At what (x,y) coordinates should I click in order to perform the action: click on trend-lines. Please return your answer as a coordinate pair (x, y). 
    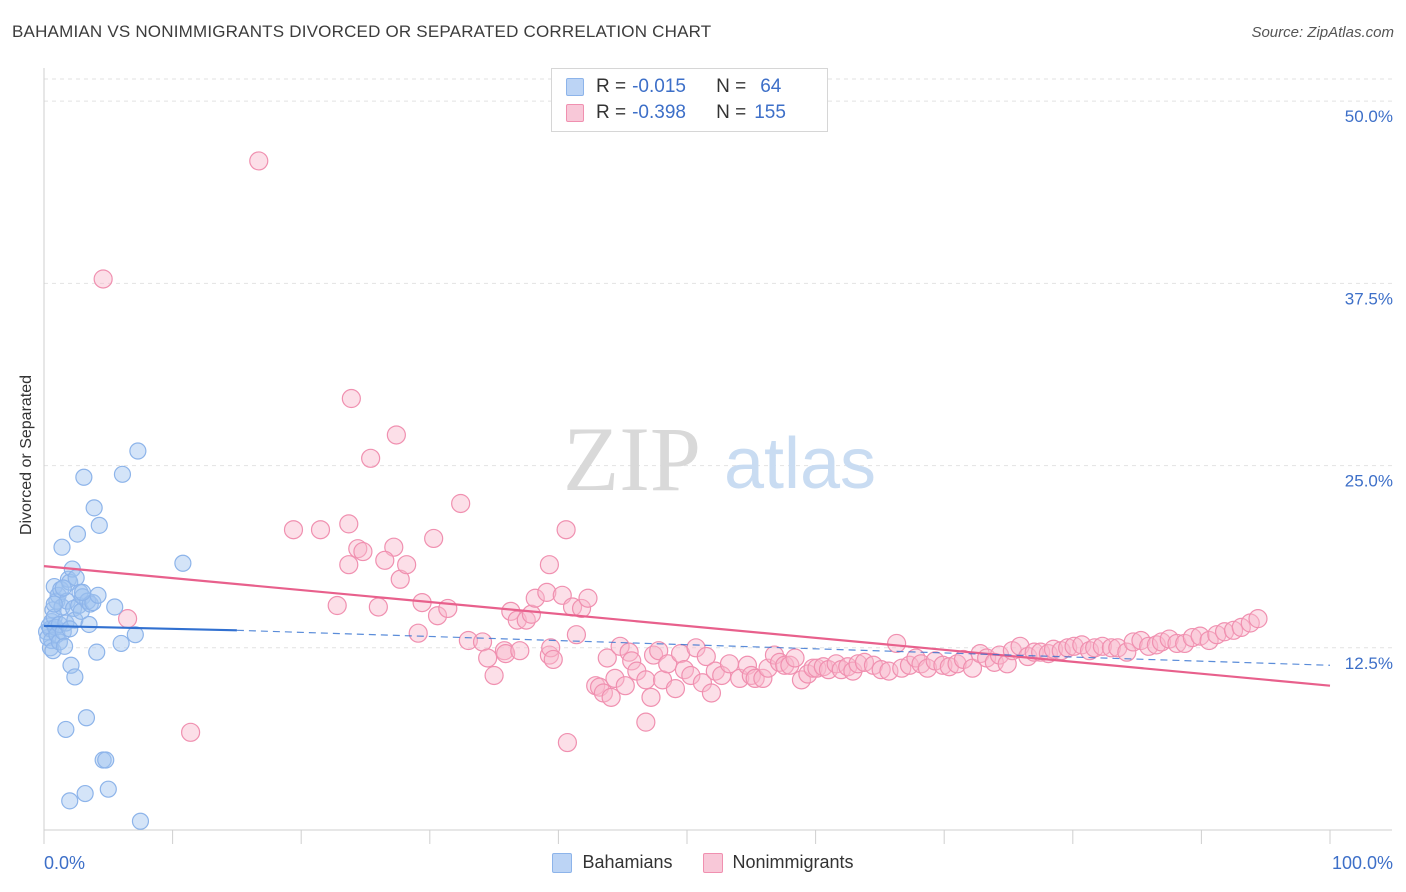
    Looking at the image, I should click on (687, 626).